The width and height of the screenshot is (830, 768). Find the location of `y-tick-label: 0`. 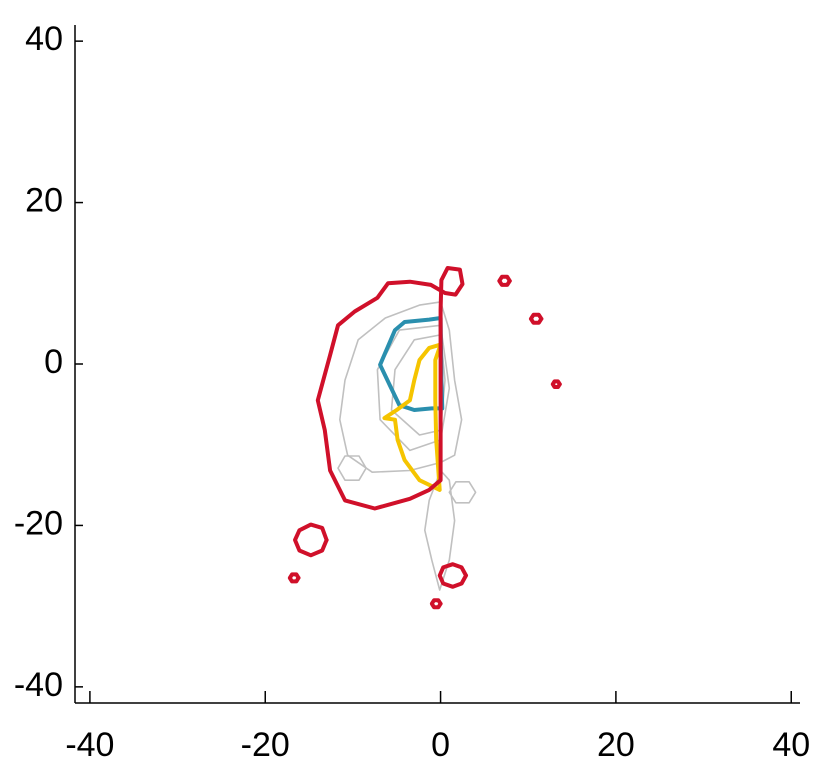

y-tick-label: 0 is located at coordinates (53, 362).